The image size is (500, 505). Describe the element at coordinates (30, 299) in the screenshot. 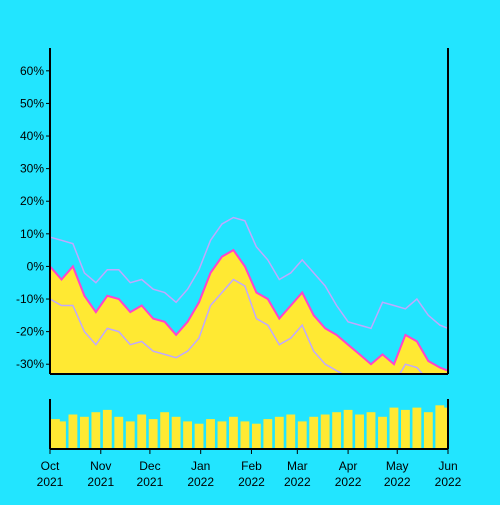

I see `y-tick-label: -10%` at that location.